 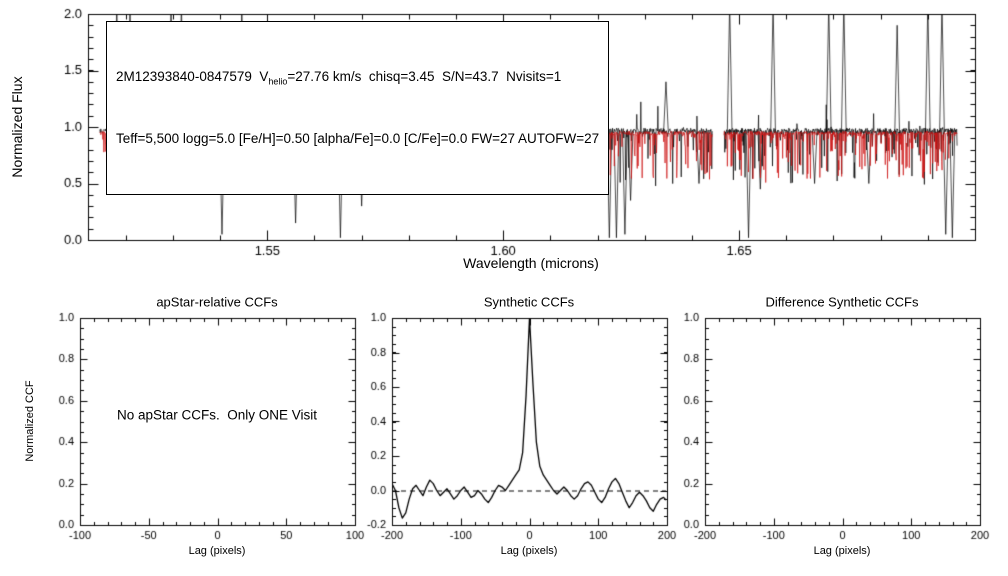 What do you see at coordinates (529, 302) in the screenshot?
I see `synthetic-ccf-panel-title: Synthetic CCFs` at bounding box center [529, 302].